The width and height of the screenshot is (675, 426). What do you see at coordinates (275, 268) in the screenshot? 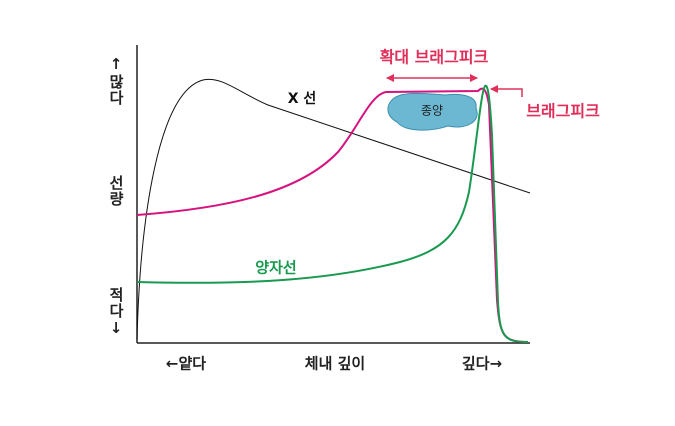
I see `proton-label: 양자선` at bounding box center [275, 268].